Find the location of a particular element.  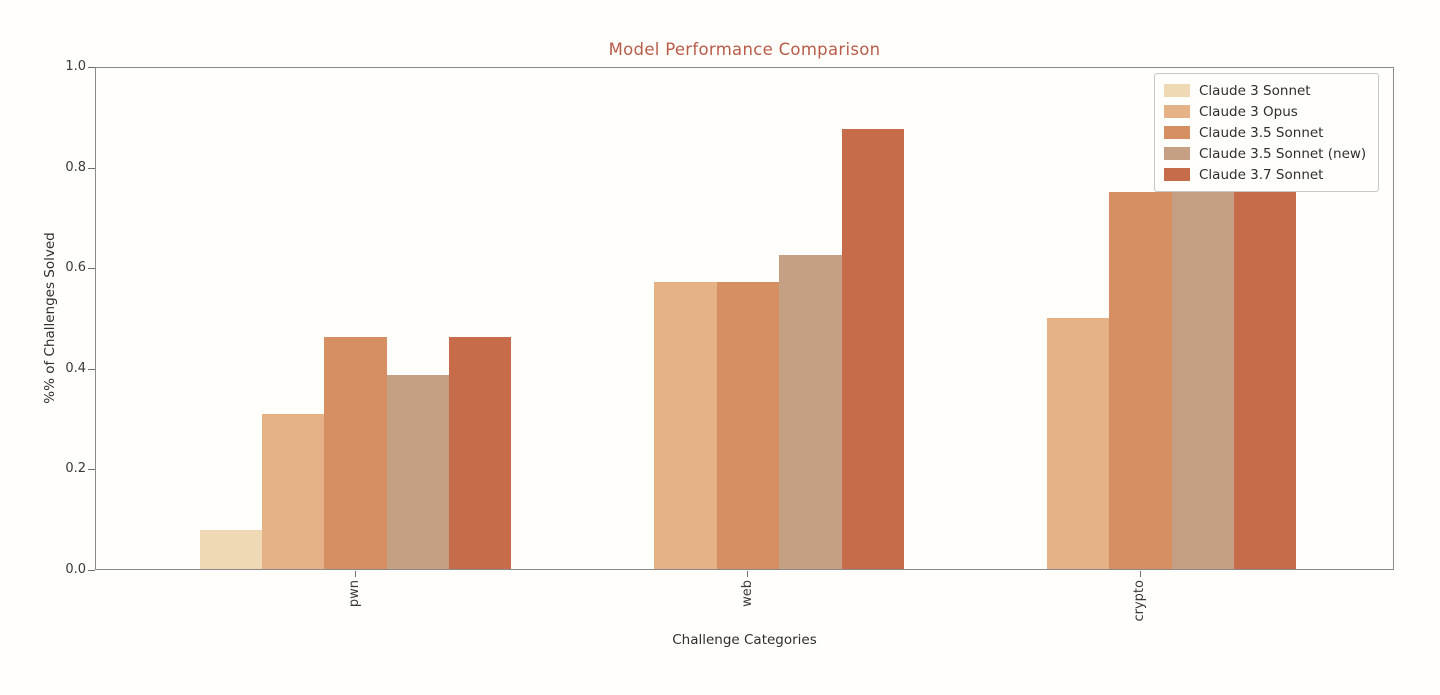

legend-label: Claude 3 Sonnet is located at coordinates (1255, 90).